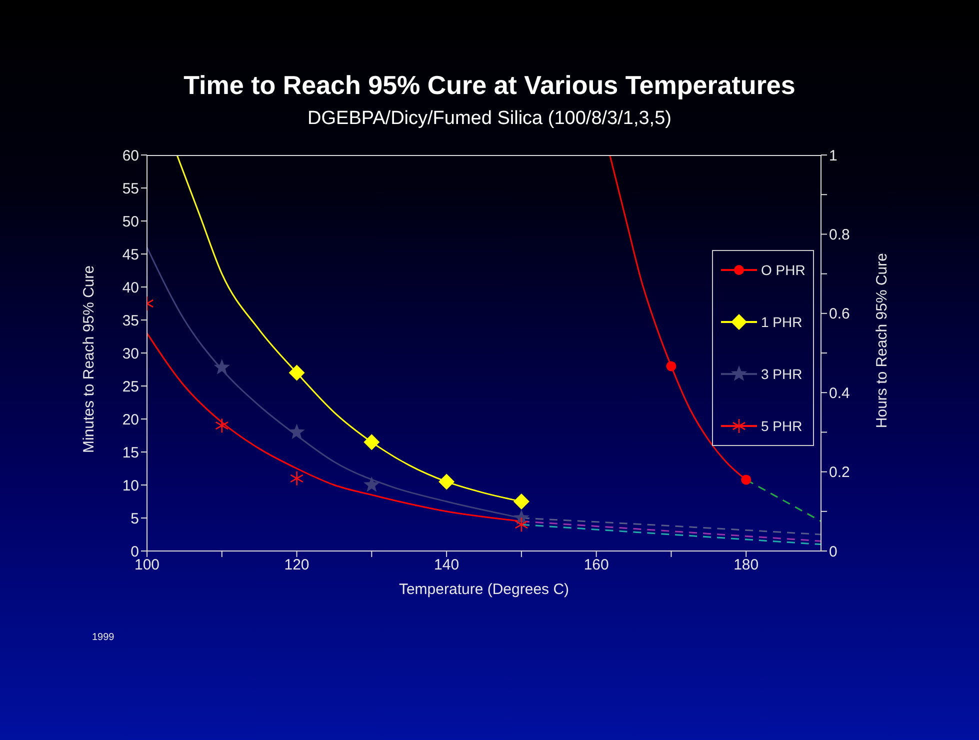  Describe the element at coordinates (297, 565) in the screenshot. I see `x-tick-label: 120` at that location.